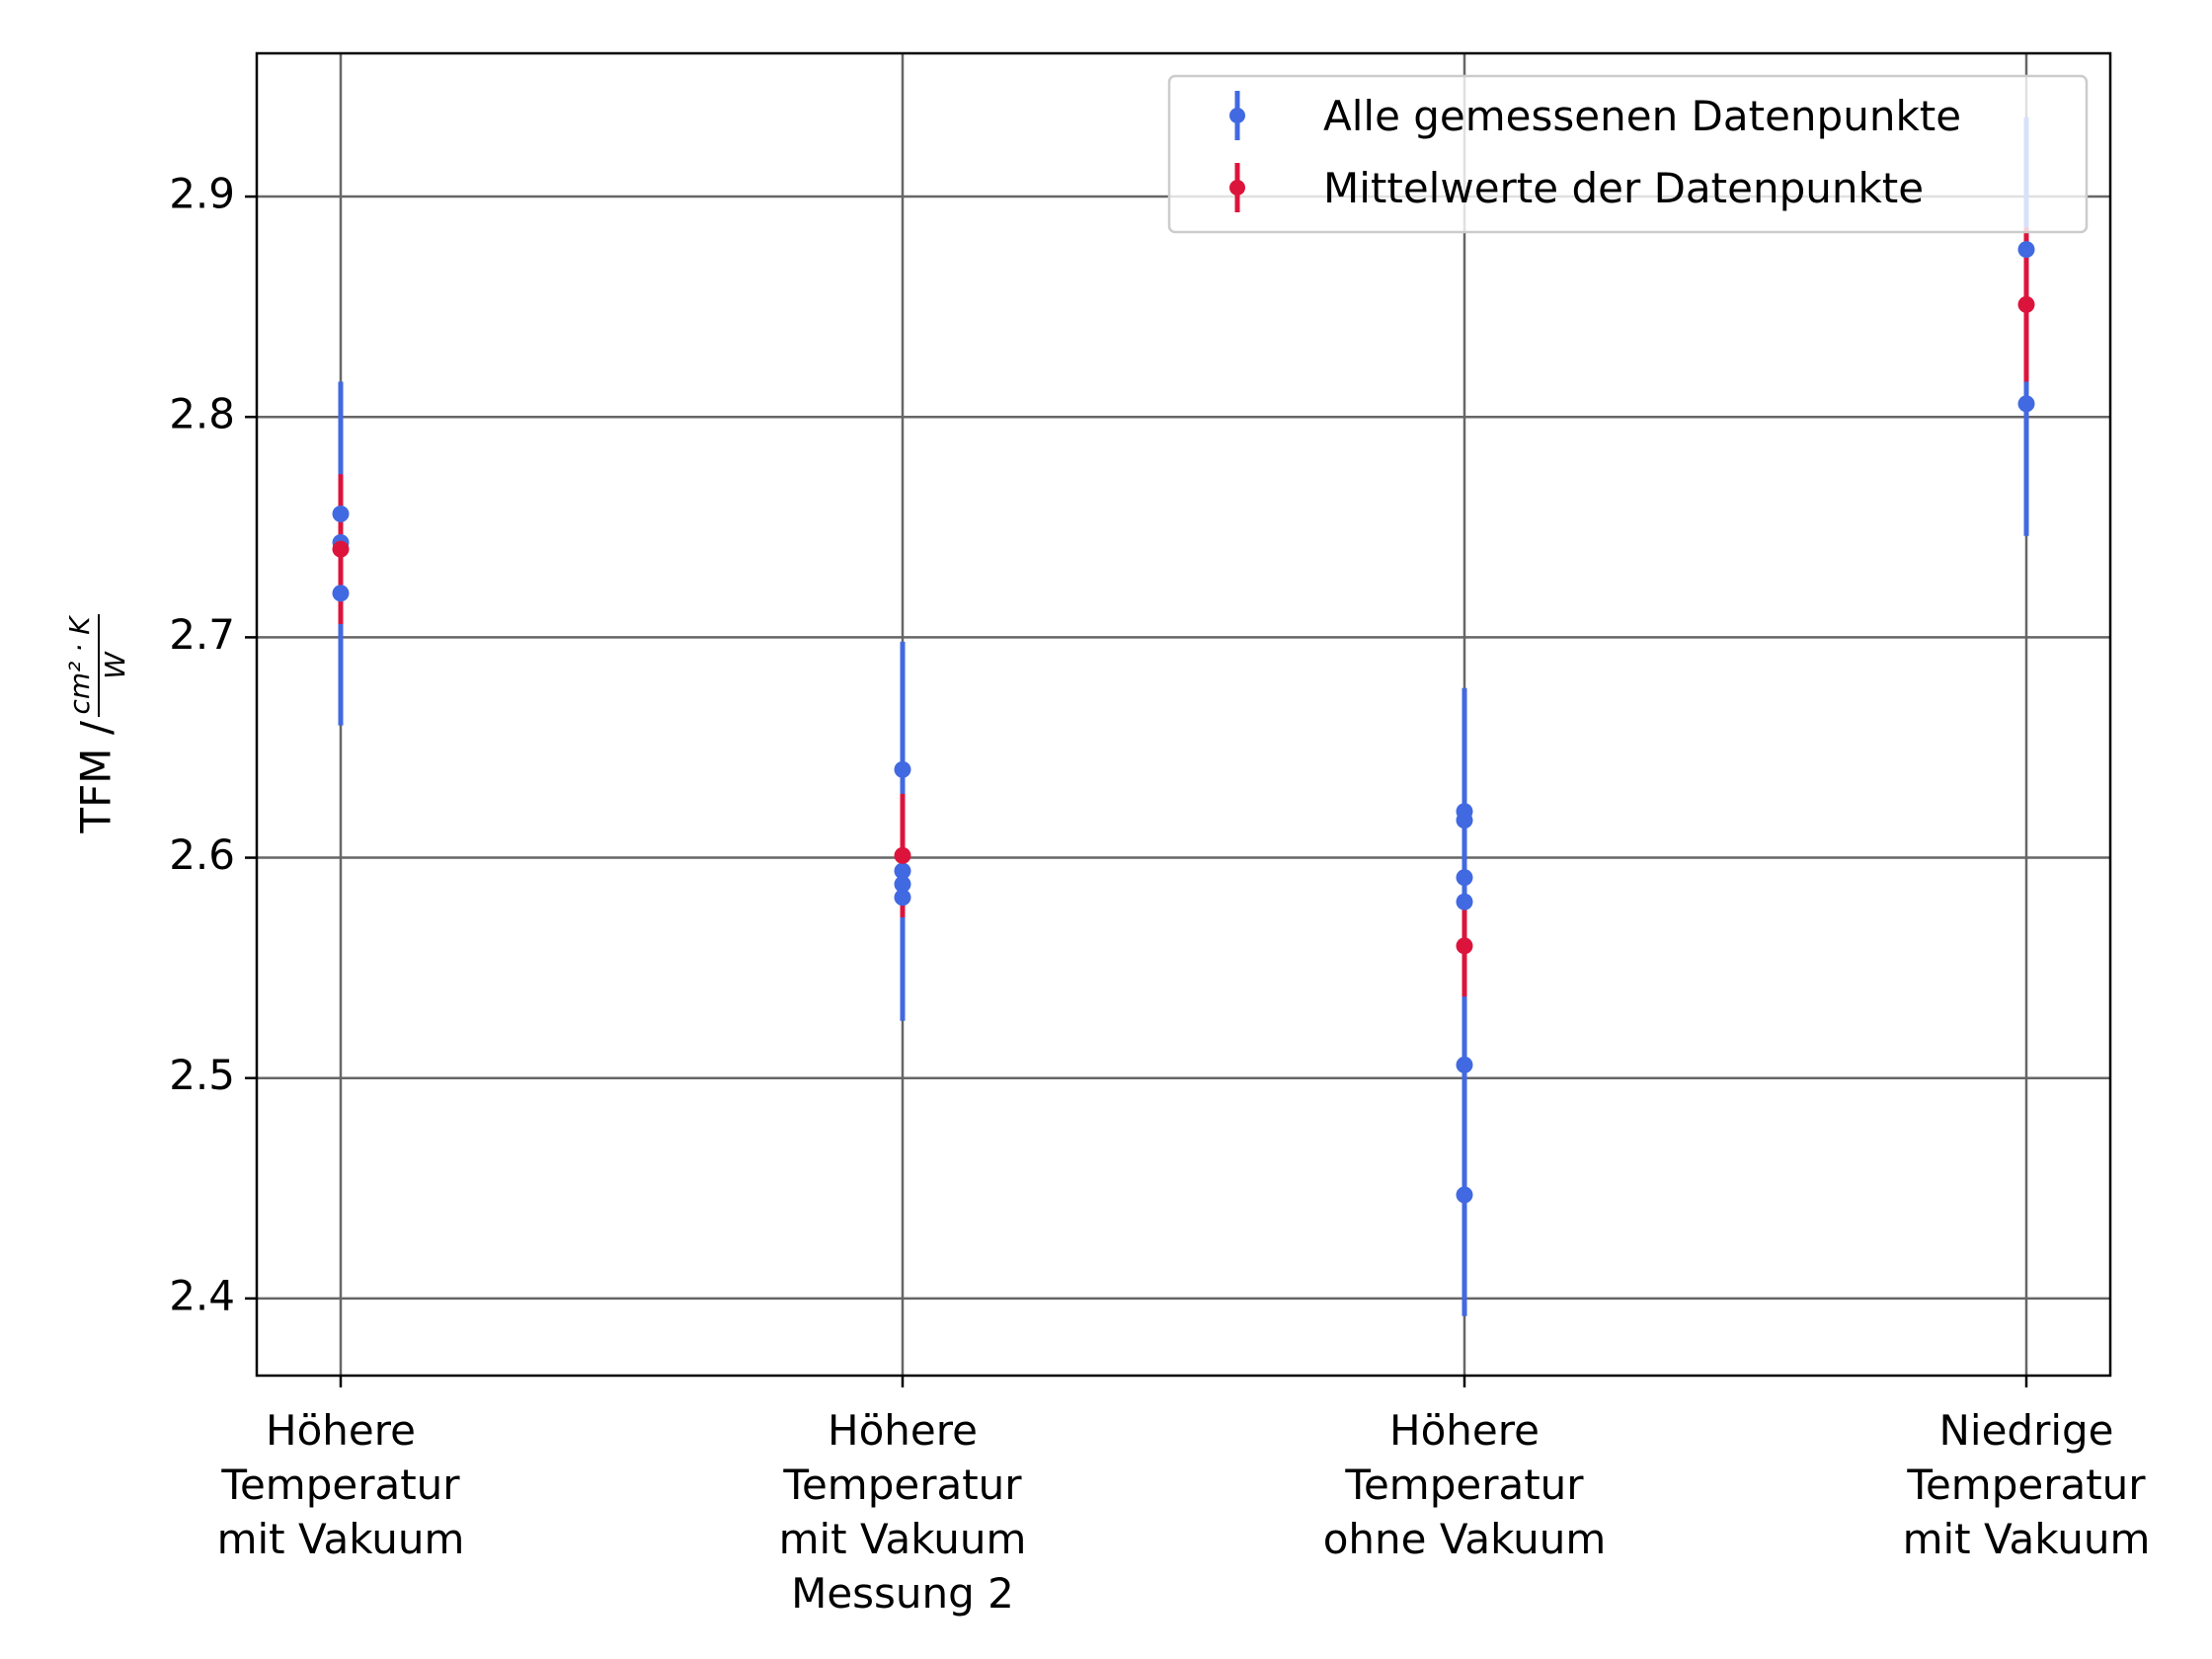 The width and height of the screenshot is (2212, 1659). I want to click on legend-marker-means, so click(1237, 188).